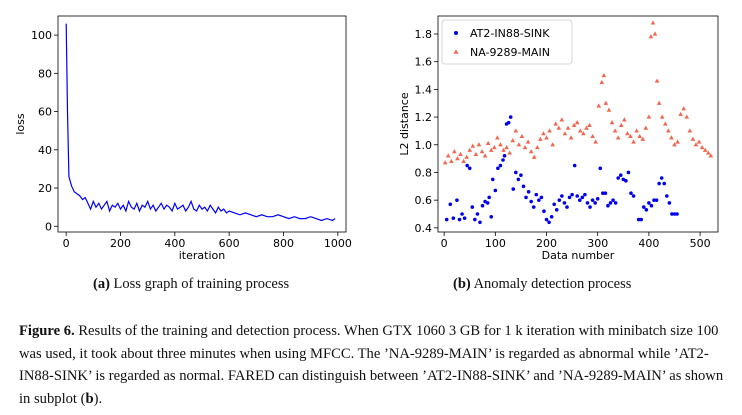 The height and width of the screenshot is (415, 742). Describe the element at coordinates (101, 284) in the screenshot. I see `caption-a-label: (a)` at that location.